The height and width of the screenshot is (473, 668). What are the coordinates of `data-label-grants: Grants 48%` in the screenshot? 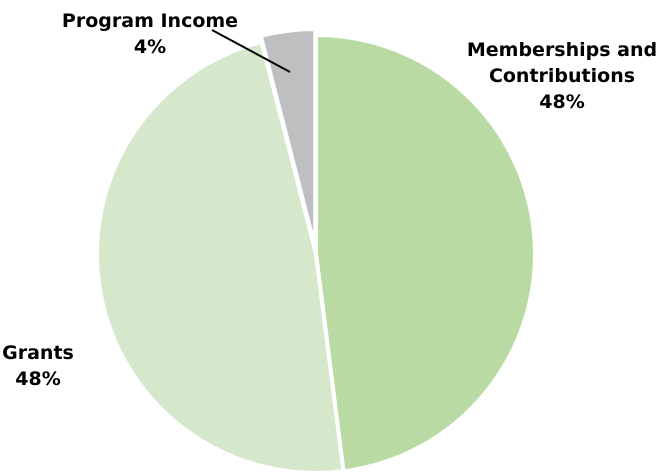 It's located at (38, 366).